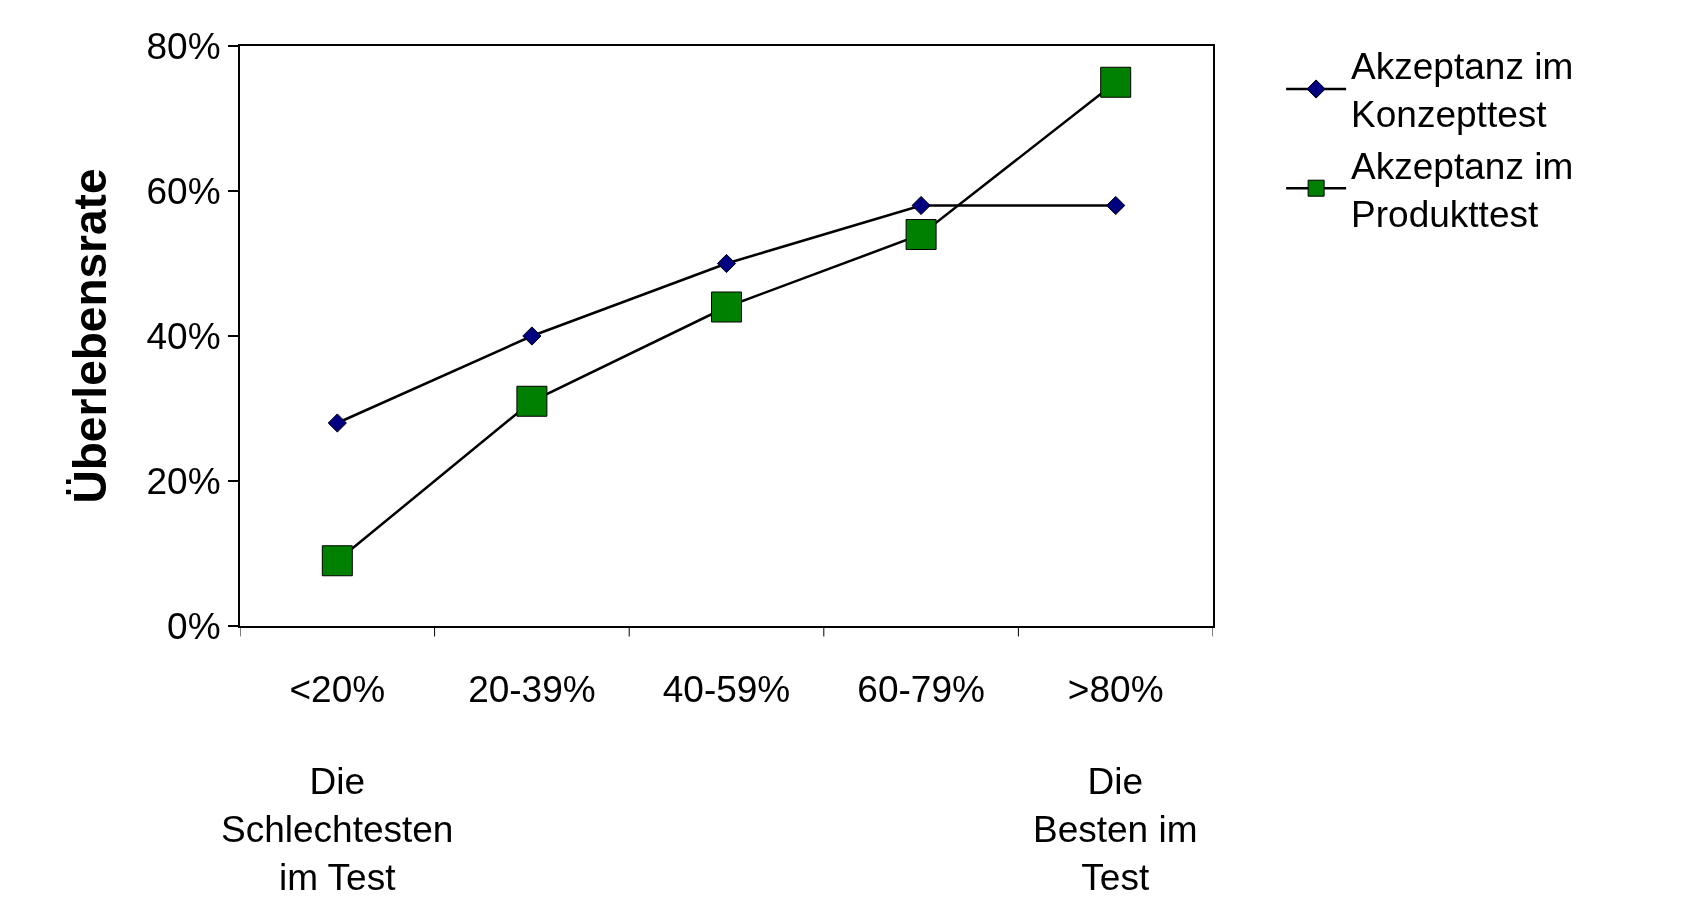 Image resolution: width=1692 pixels, height=909 pixels. Describe the element at coordinates (183, 46) in the screenshot. I see `y-tick-label: 80%` at that location.